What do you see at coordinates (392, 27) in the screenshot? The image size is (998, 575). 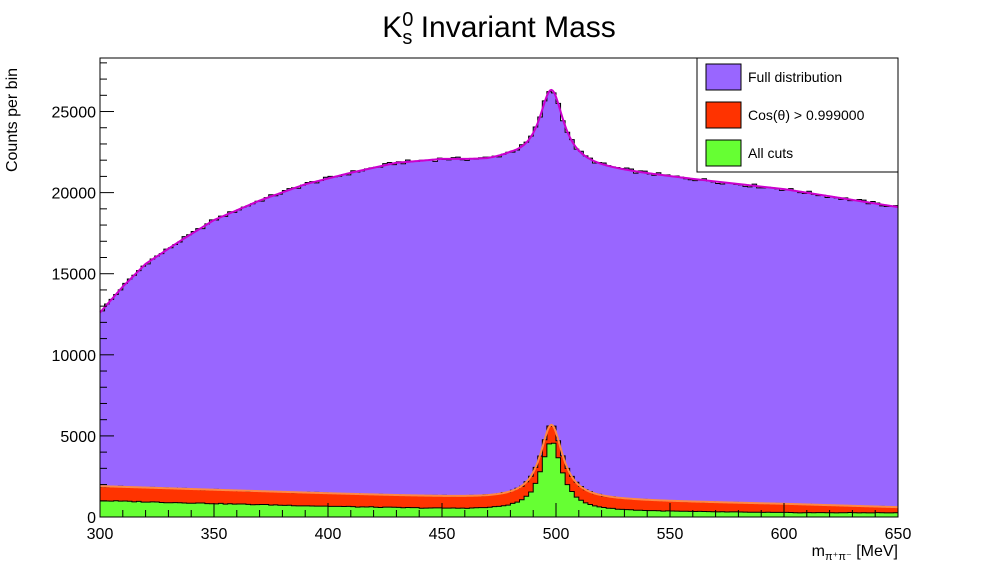 I see `title-main: K` at bounding box center [392, 27].